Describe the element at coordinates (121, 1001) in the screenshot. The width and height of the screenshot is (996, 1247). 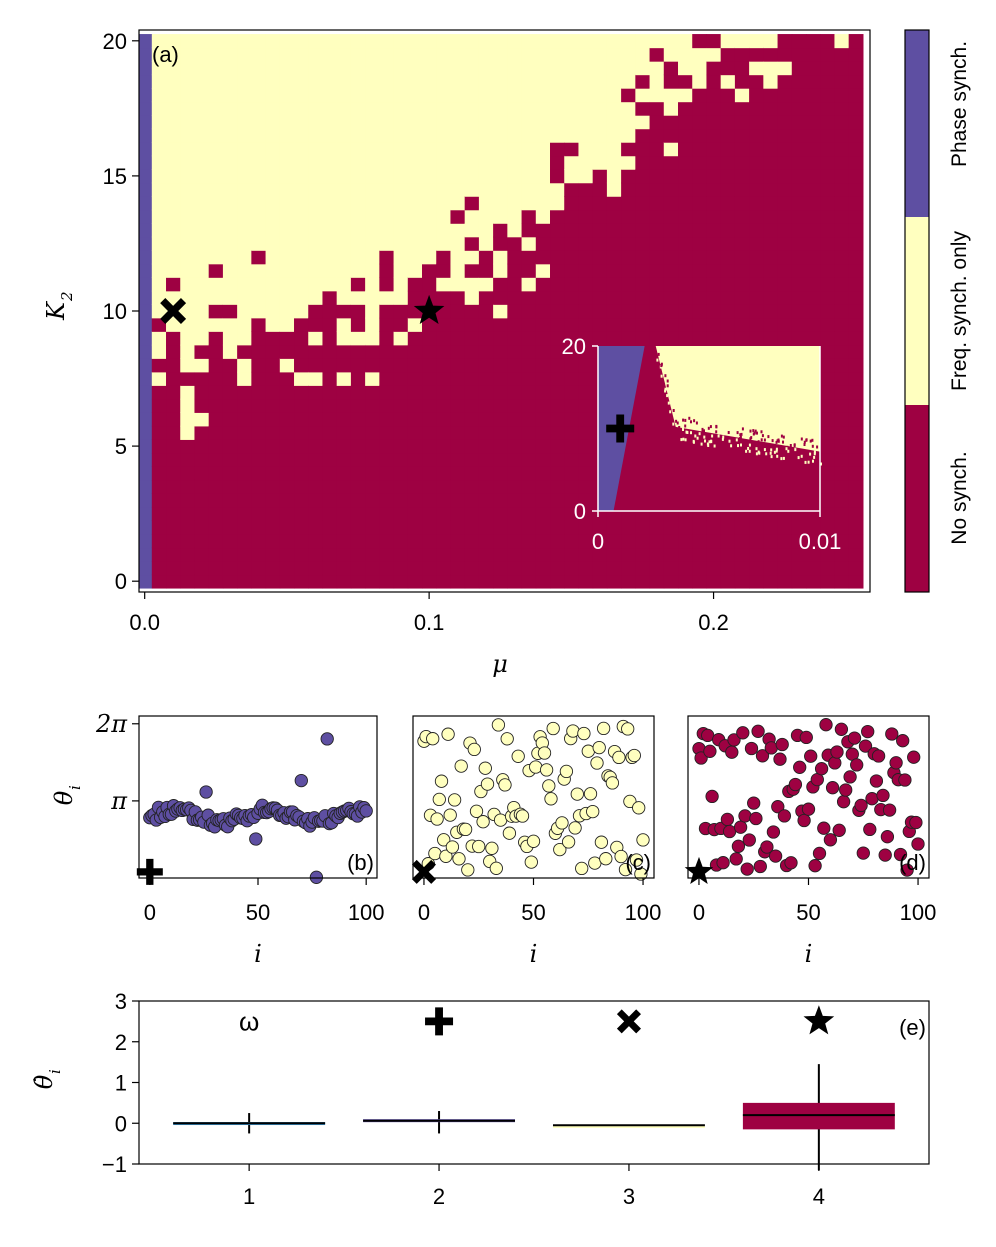
I see `y-tick-label: 3` at that location.